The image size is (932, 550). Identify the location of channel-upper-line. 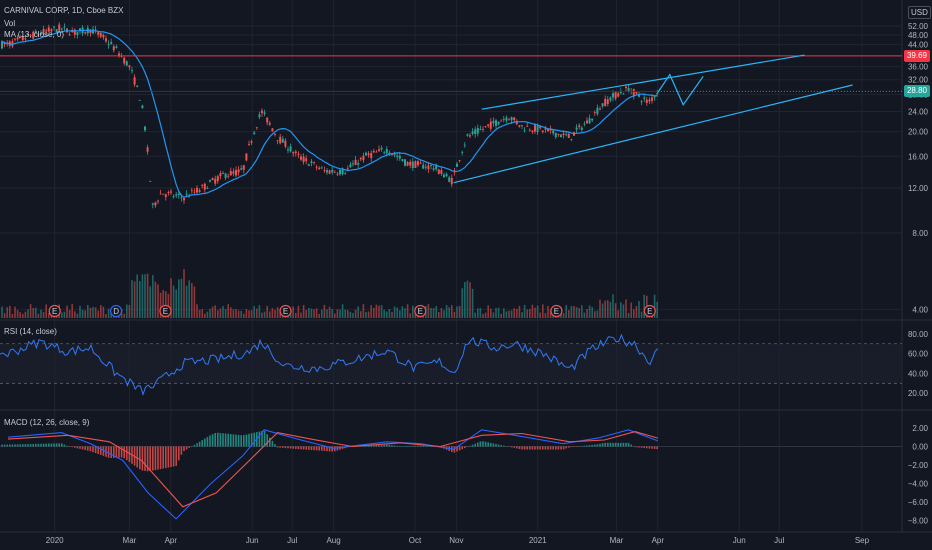
(643, 82).